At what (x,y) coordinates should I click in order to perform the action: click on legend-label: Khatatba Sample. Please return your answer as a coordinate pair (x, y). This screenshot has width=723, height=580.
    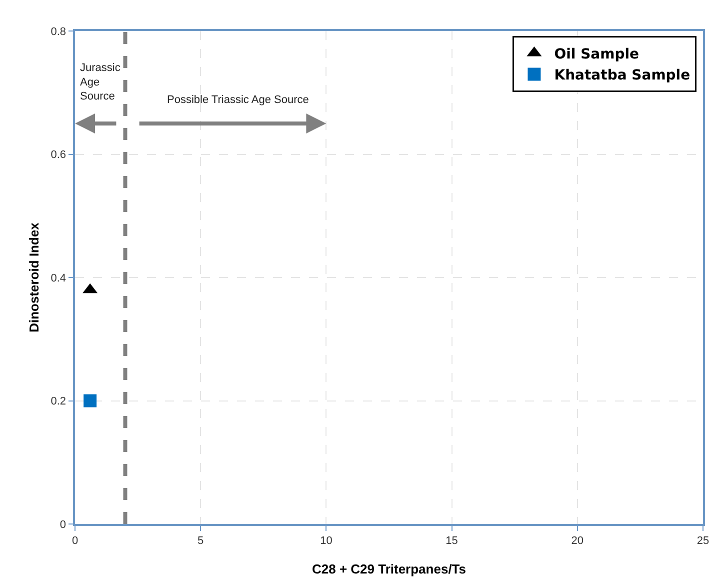
    Looking at the image, I should click on (622, 76).